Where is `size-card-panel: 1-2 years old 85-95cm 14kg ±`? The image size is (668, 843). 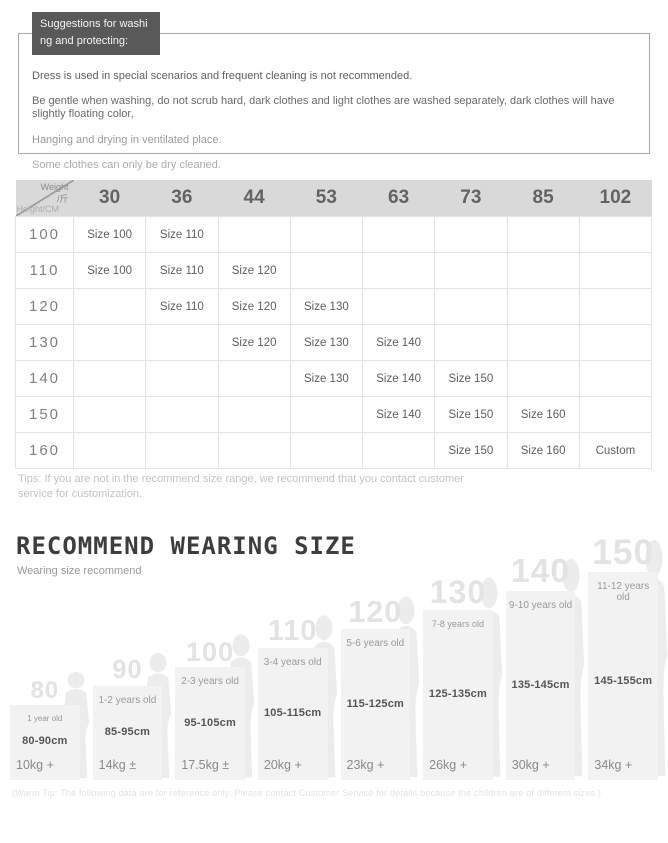 size-card-panel: 1-2 years old 85-95cm 14kg ± is located at coordinates (127, 733).